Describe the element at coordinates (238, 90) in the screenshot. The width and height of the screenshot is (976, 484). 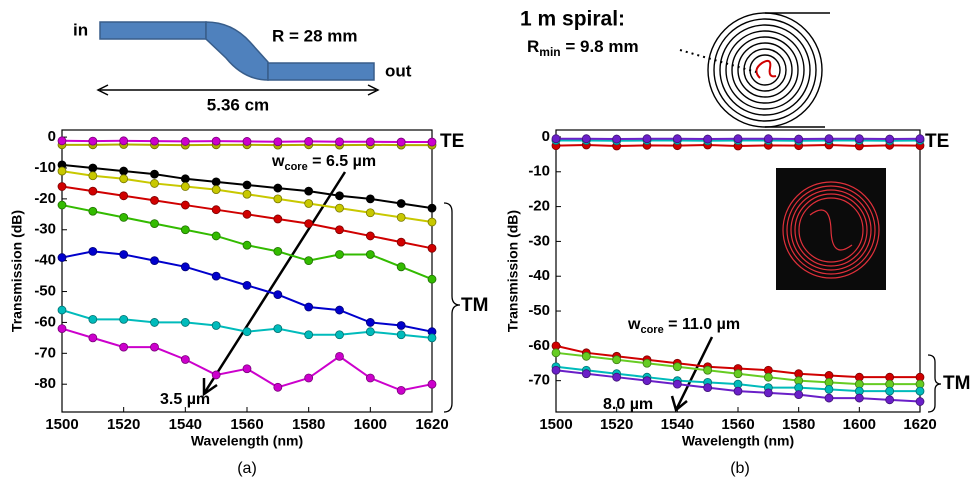
I see `arrow-heads` at that location.